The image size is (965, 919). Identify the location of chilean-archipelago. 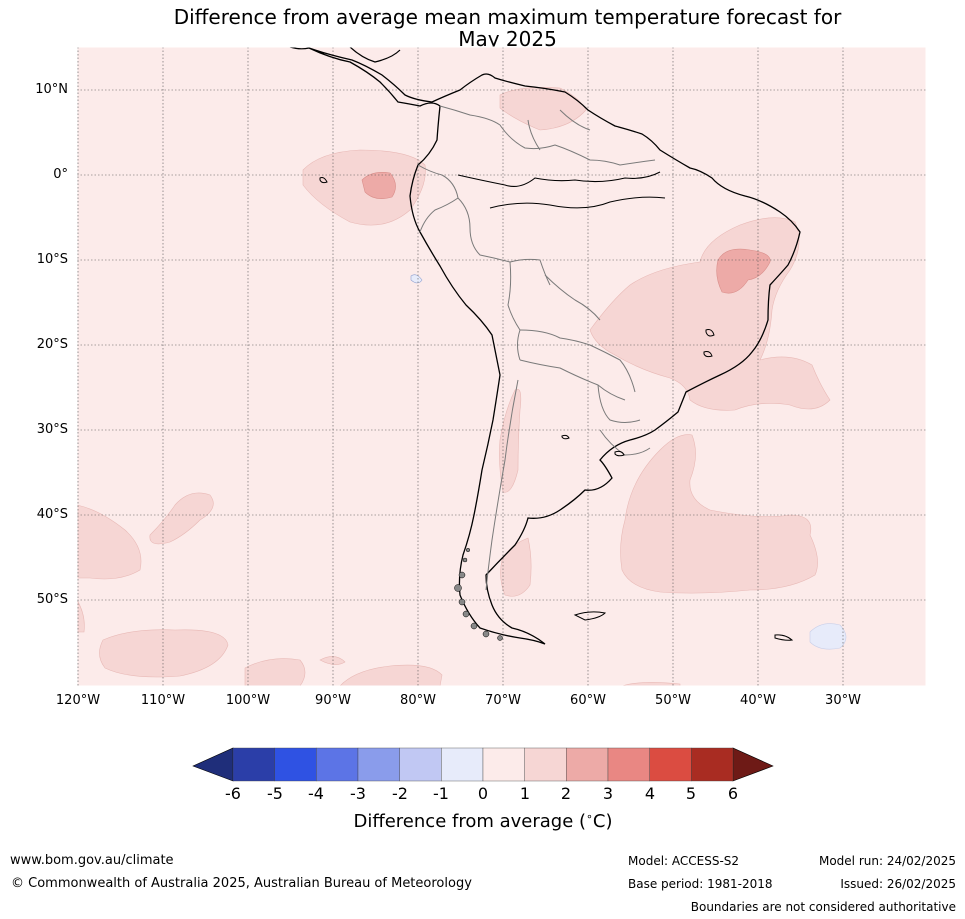
(478, 594).